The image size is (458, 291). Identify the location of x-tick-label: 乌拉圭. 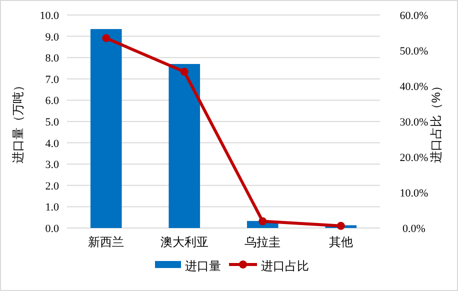
(262, 242).